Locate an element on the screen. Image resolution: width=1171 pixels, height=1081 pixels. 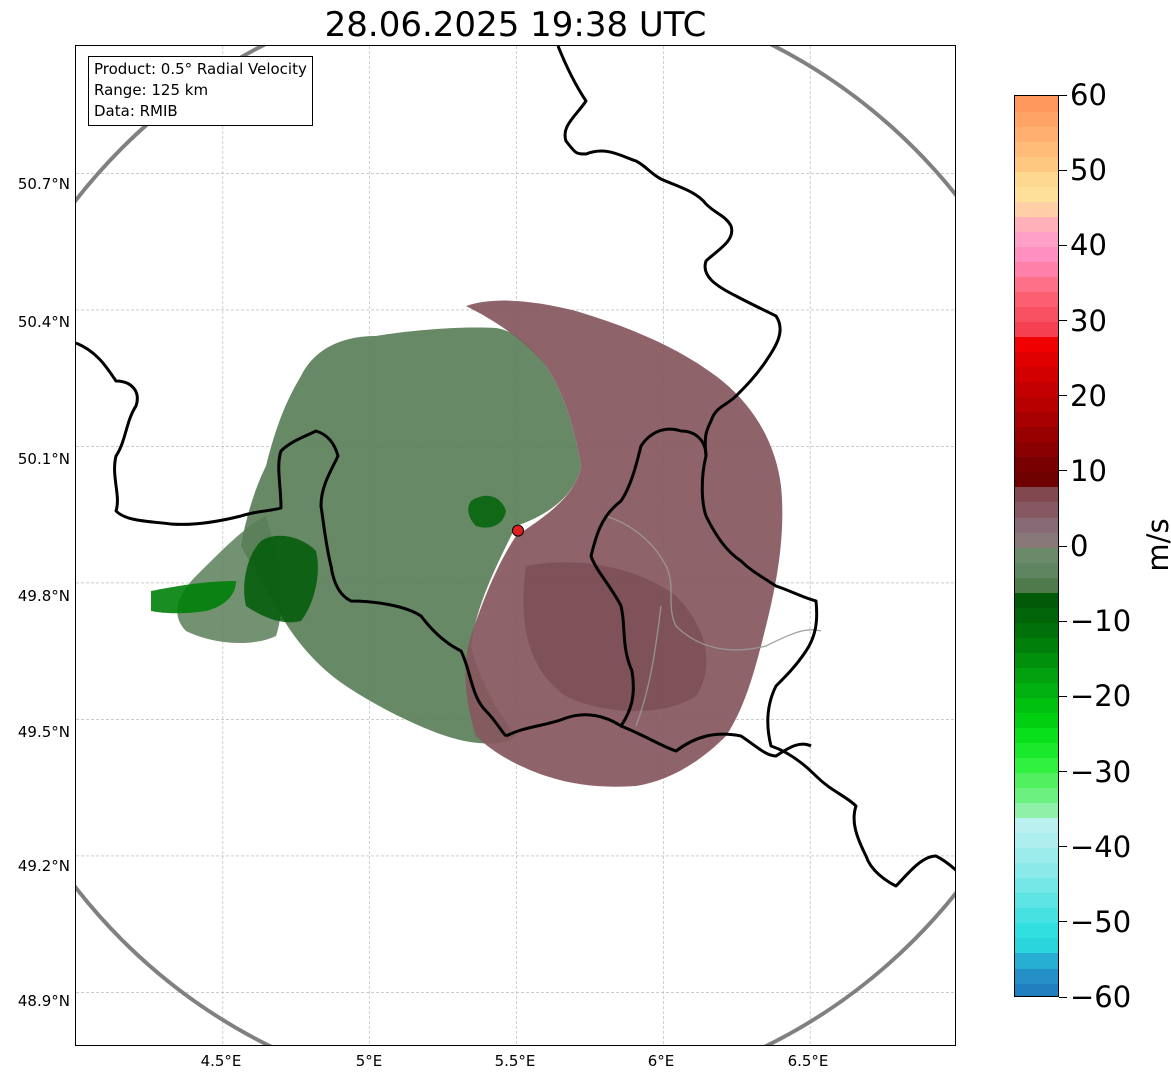
map-title: 28.06.2025 19:38 UTC is located at coordinates (515, 25).